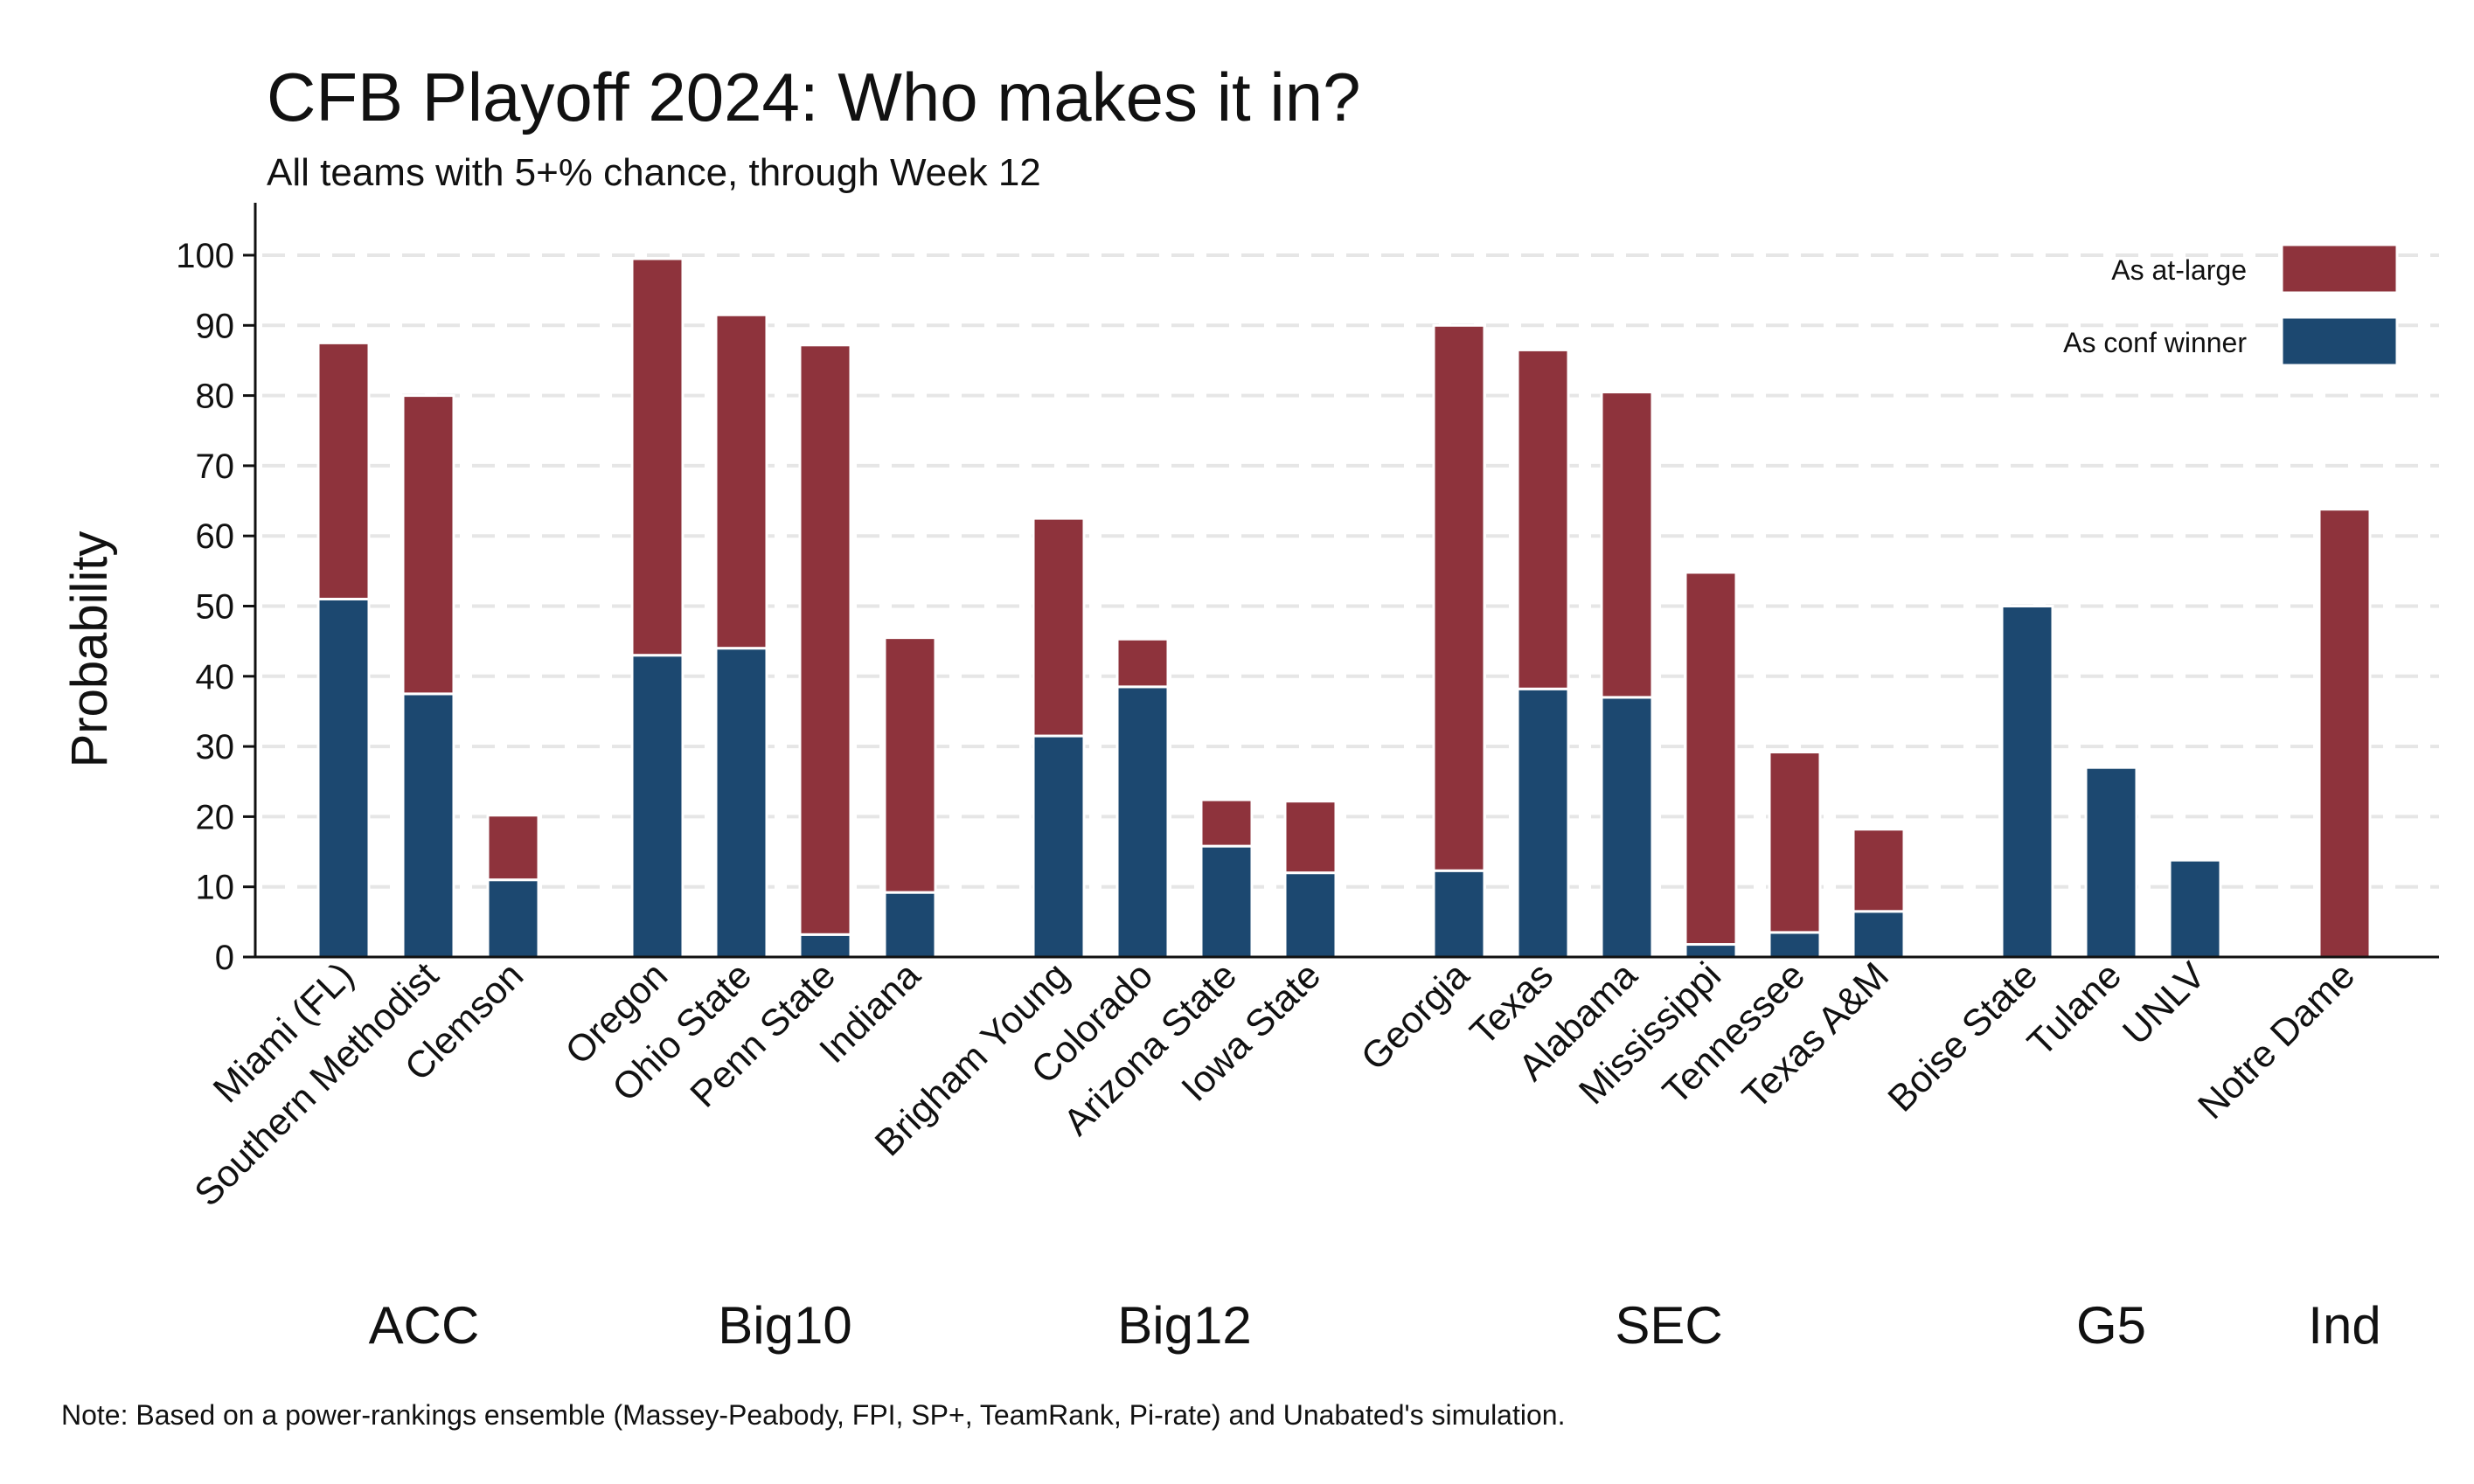 This screenshot has height=1484, width=2474. I want to click on y-tick-label: 20, so click(216, 817).